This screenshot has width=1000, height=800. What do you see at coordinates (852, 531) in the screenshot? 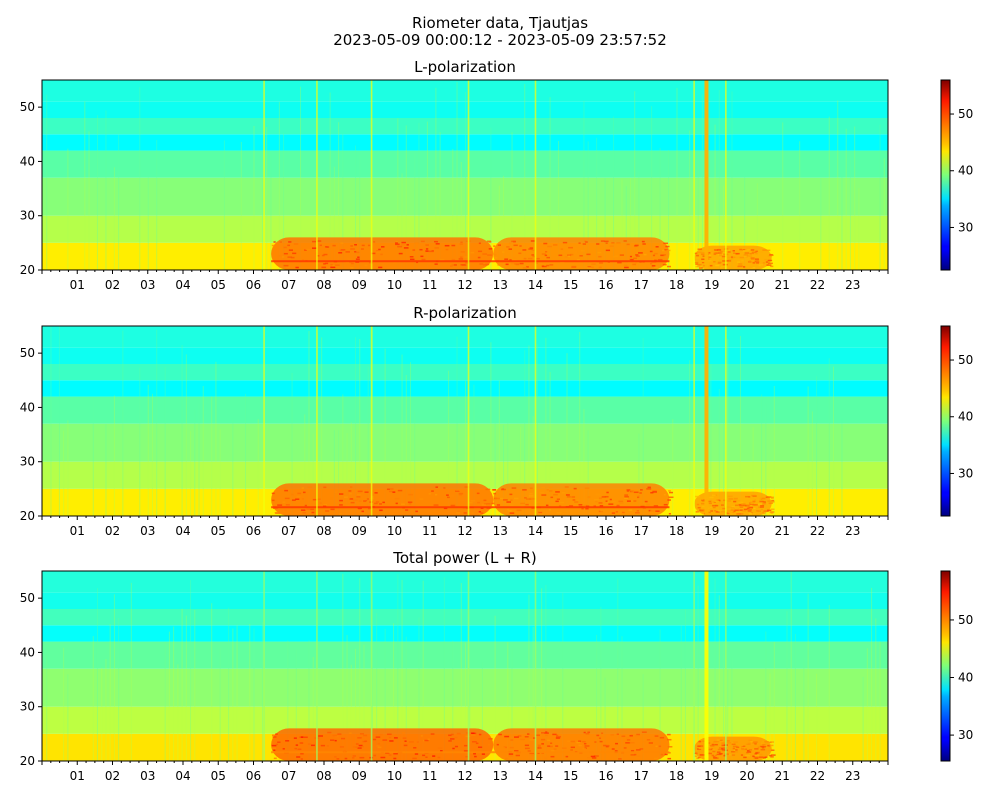
I see `x-tick-label: 23` at bounding box center [852, 531].